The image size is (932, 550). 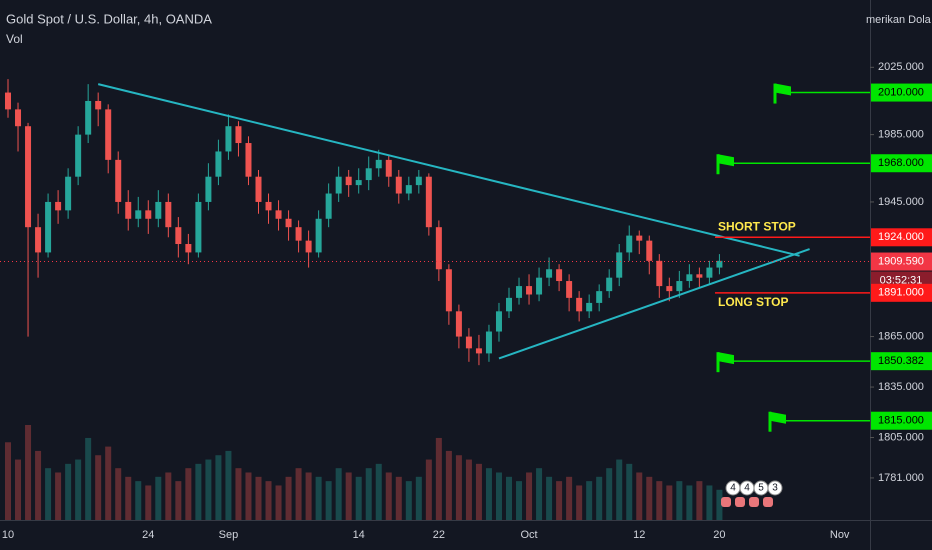 I want to click on annotation: LONG STOP, so click(x=753, y=302).